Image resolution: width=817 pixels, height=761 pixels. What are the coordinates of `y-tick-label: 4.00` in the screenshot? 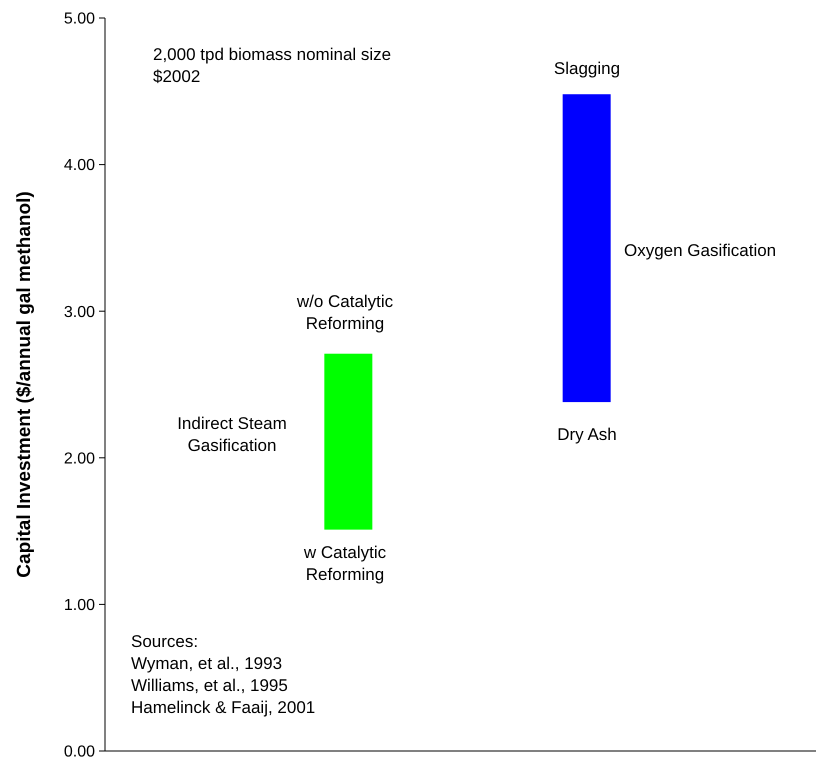 It's located at (80, 165).